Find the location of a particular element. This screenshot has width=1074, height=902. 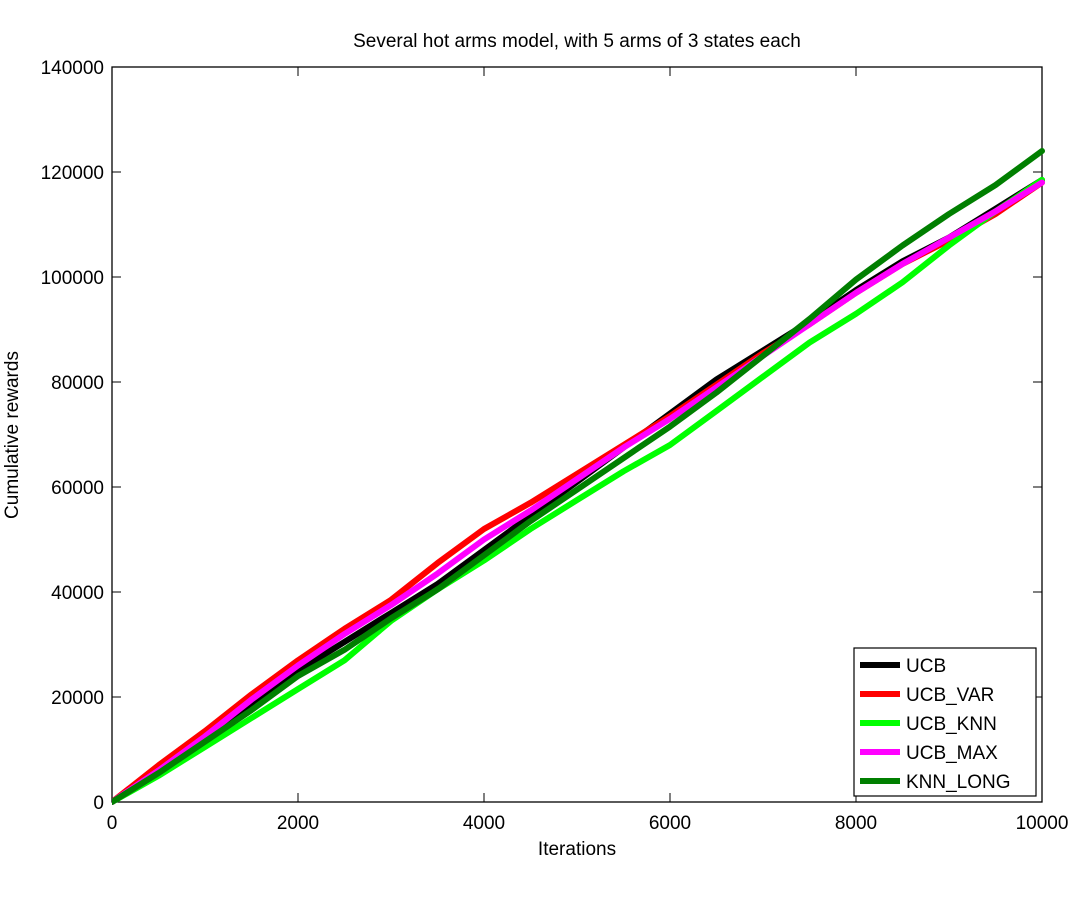

legend: UCB UCB_VAR UCB_KNN UCB_MAX KNN_LONG is located at coordinates (945, 722).